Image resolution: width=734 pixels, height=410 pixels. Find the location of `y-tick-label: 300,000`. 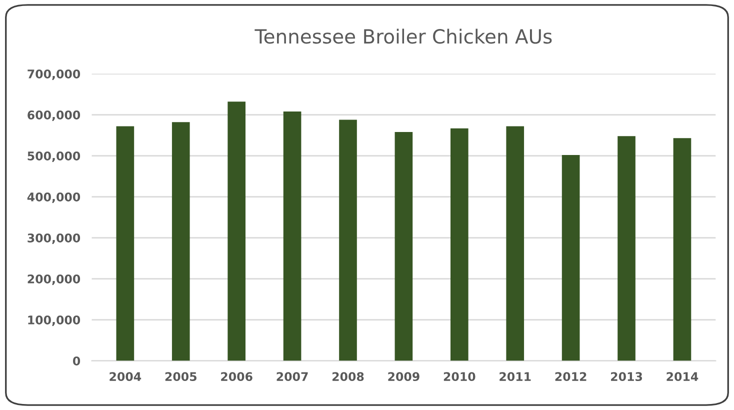

y-tick-label: 300,000 is located at coordinates (54, 239).